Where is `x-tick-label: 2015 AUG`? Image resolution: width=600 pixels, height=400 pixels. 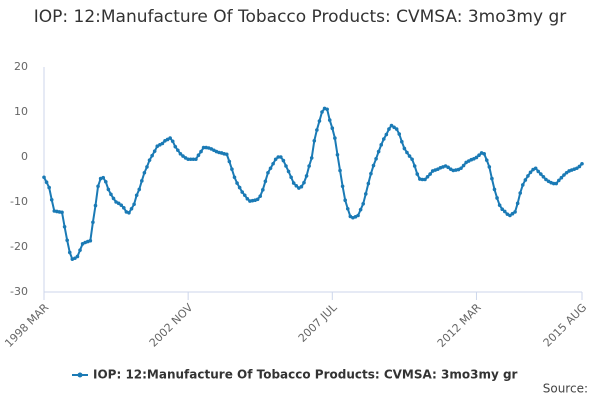
x-tick-label: 2015 AUG is located at coordinates (565, 325).